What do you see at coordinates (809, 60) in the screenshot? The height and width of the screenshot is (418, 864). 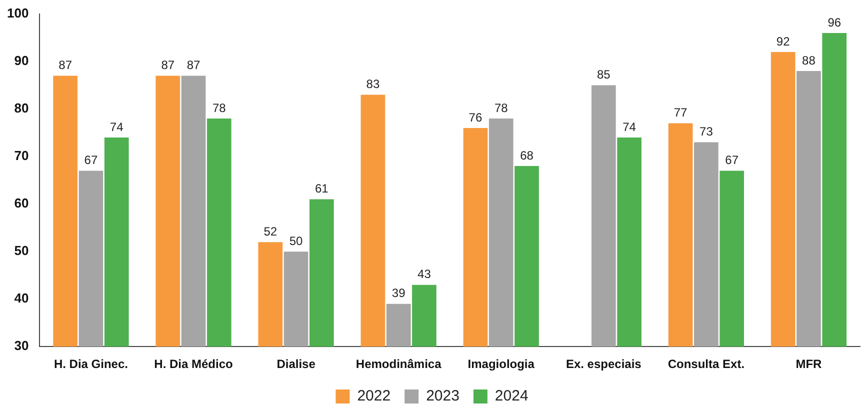 I see `data-label: 88` at bounding box center [809, 60].